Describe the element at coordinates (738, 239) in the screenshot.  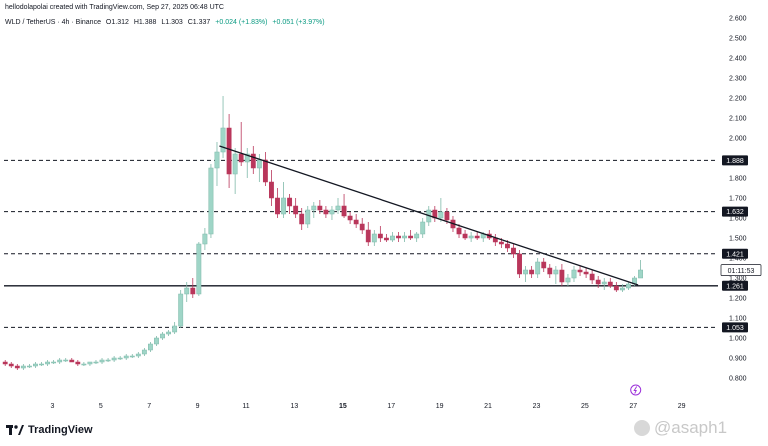
I see `y-tick-label: 1.500` at that location.